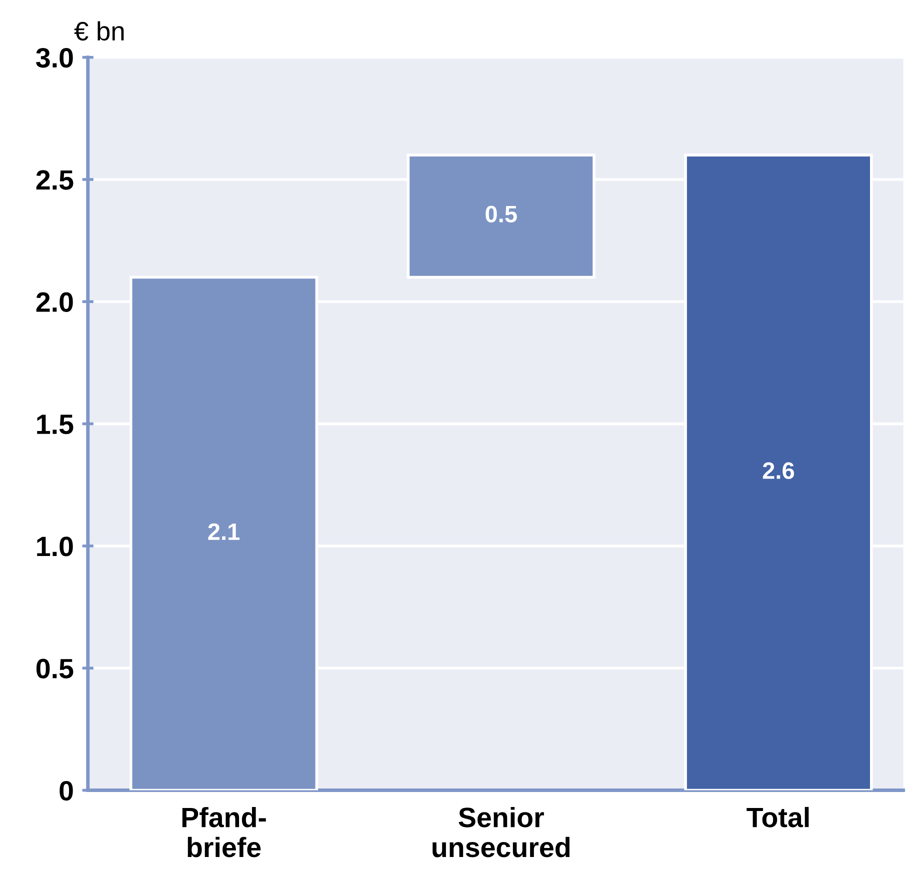 The height and width of the screenshot is (882, 906). What do you see at coordinates (501, 832) in the screenshot?
I see `x-tick-label: Senior unsecured` at bounding box center [501, 832].